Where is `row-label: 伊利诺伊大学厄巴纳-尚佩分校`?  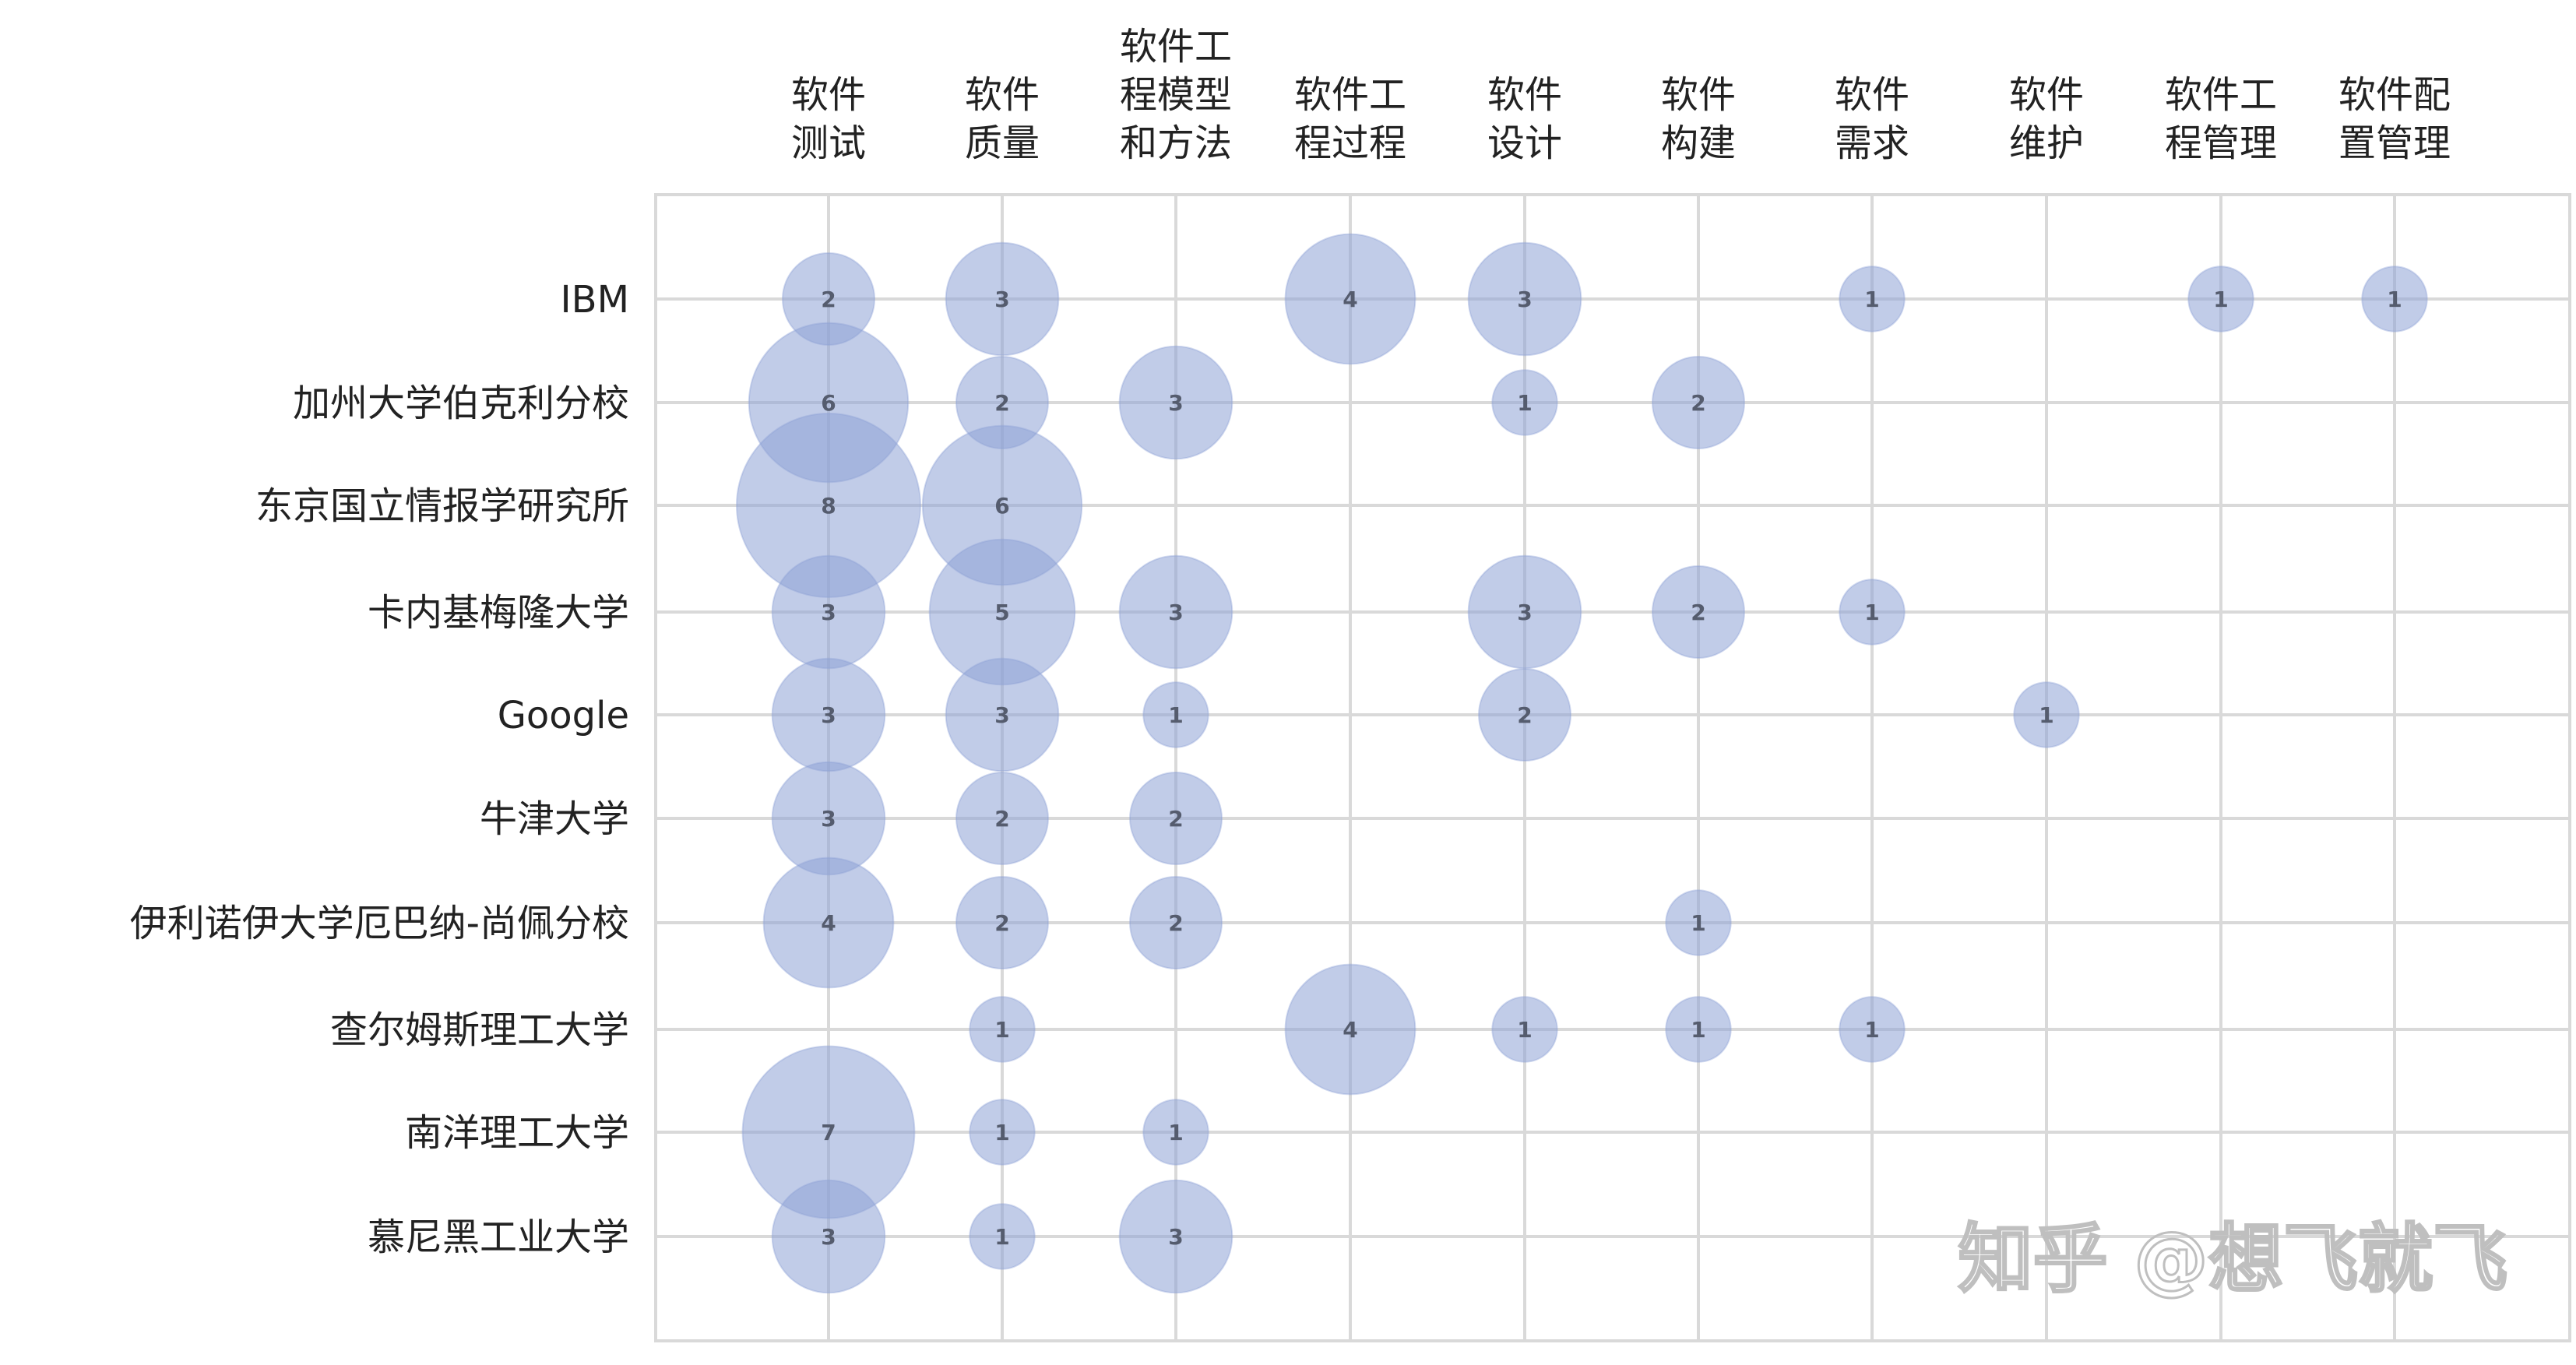
row-label: 伊利诺伊大学厄巴纳-尚佩分校 is located at coordinates (379, 924).